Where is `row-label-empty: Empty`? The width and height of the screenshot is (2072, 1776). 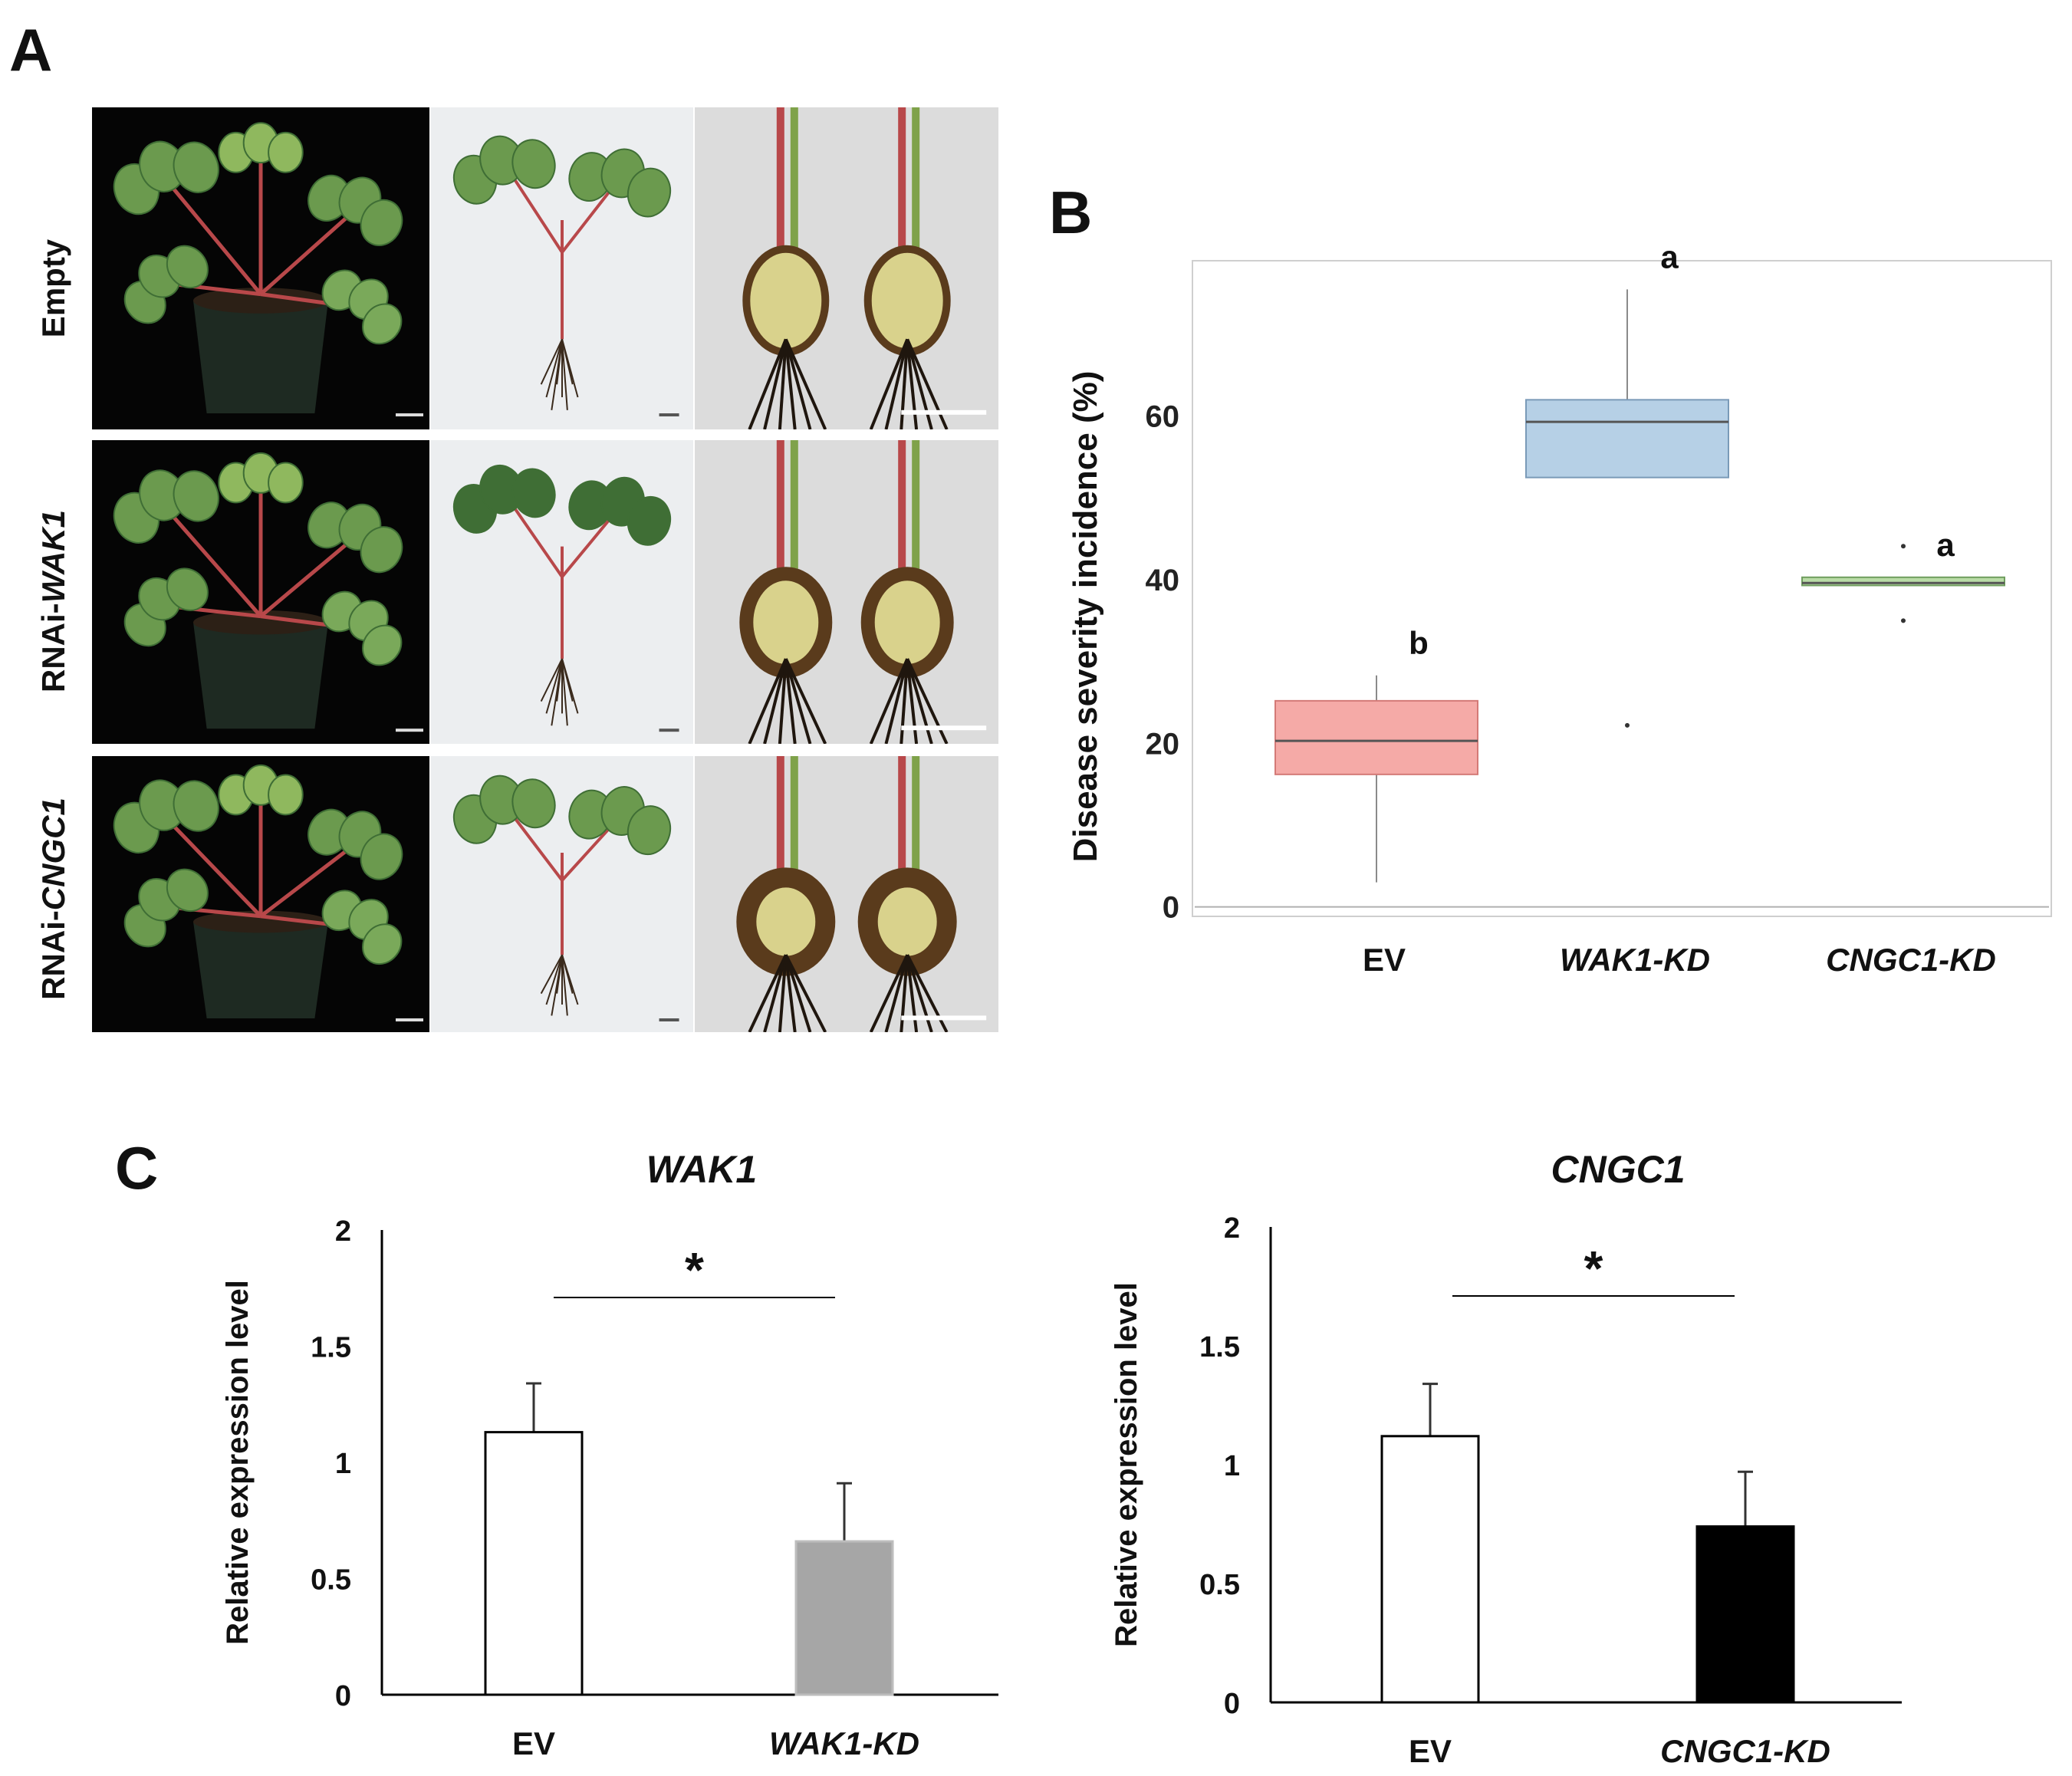
row-label-empty: Empty is located at coordinates (53, 288).